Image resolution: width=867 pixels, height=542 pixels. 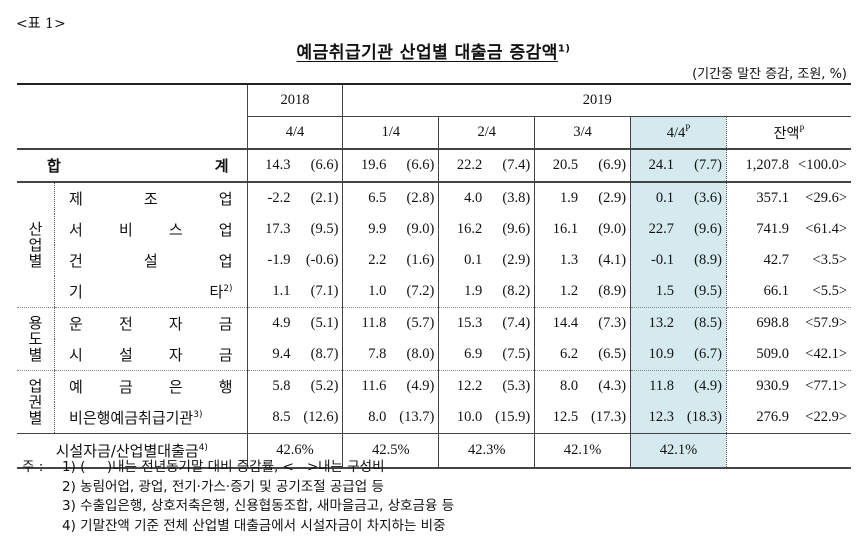 What do you see at coordinates (132, 451) in the screenshot?
I see `ratio-label: 시설자금/산업별대출금4)` at bounding box center [132, 451].